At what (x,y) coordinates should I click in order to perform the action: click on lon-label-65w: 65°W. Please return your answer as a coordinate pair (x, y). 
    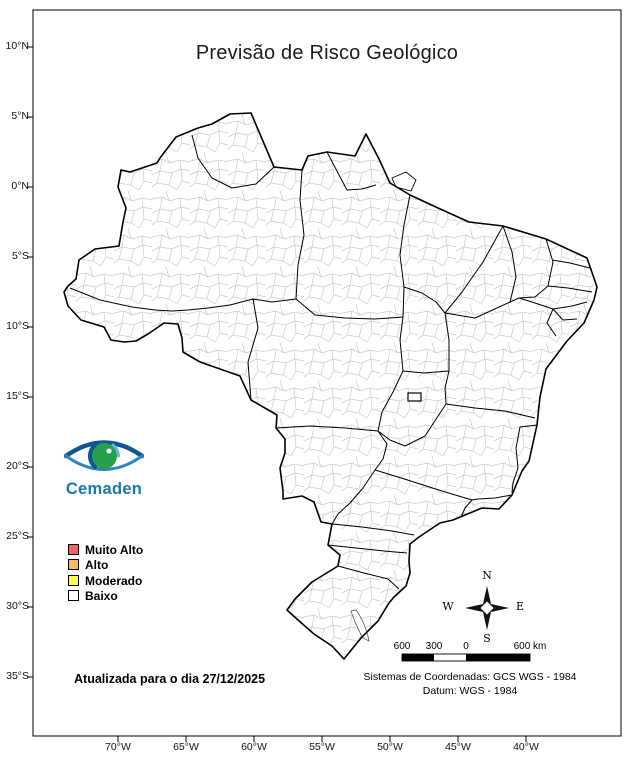
    Looking at the image, I should click on (186, 747).